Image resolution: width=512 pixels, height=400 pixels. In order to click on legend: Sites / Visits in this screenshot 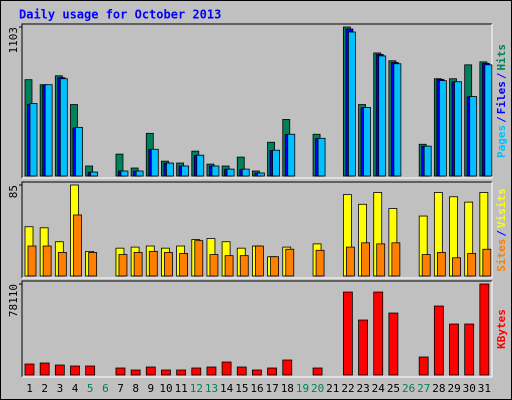, I will do `click(501, 230)`.